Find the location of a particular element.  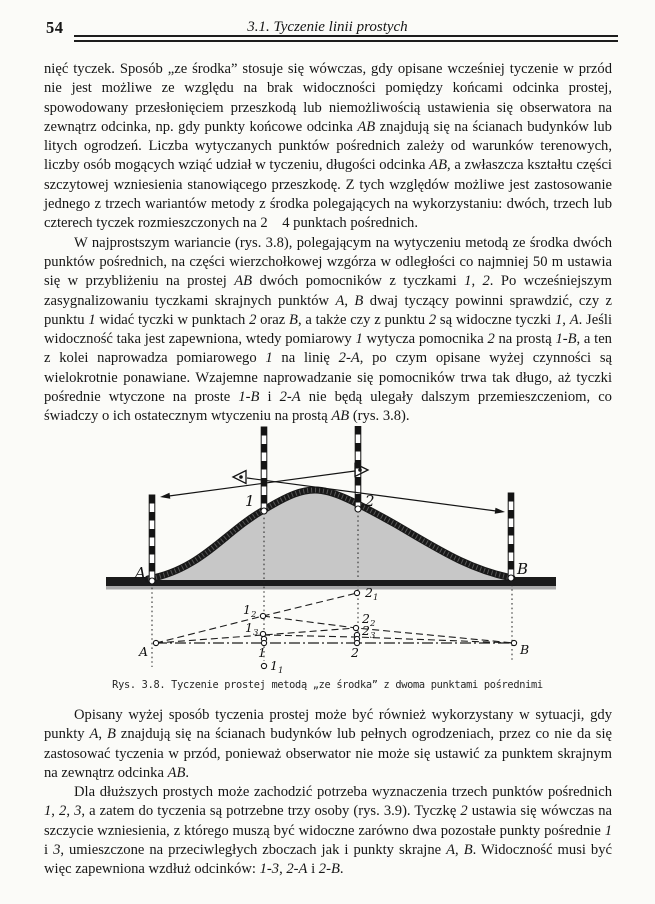

header-rule is located at coordinates (346, 38).